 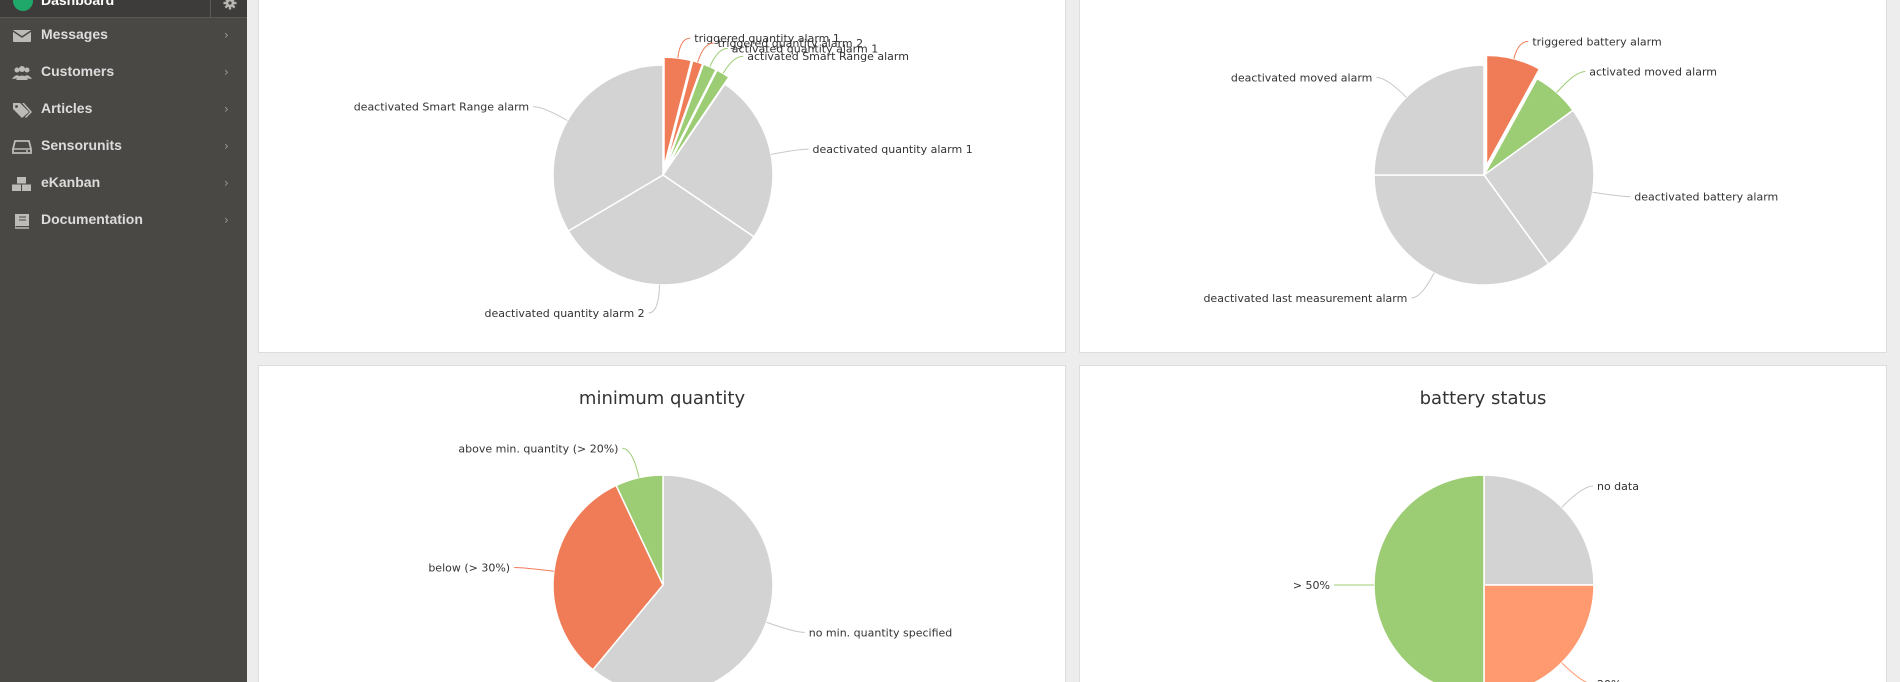 What do you see at coordinates (230, 5) in the screenshot?
I see `gear-icon` at bounding box center [230, 5].